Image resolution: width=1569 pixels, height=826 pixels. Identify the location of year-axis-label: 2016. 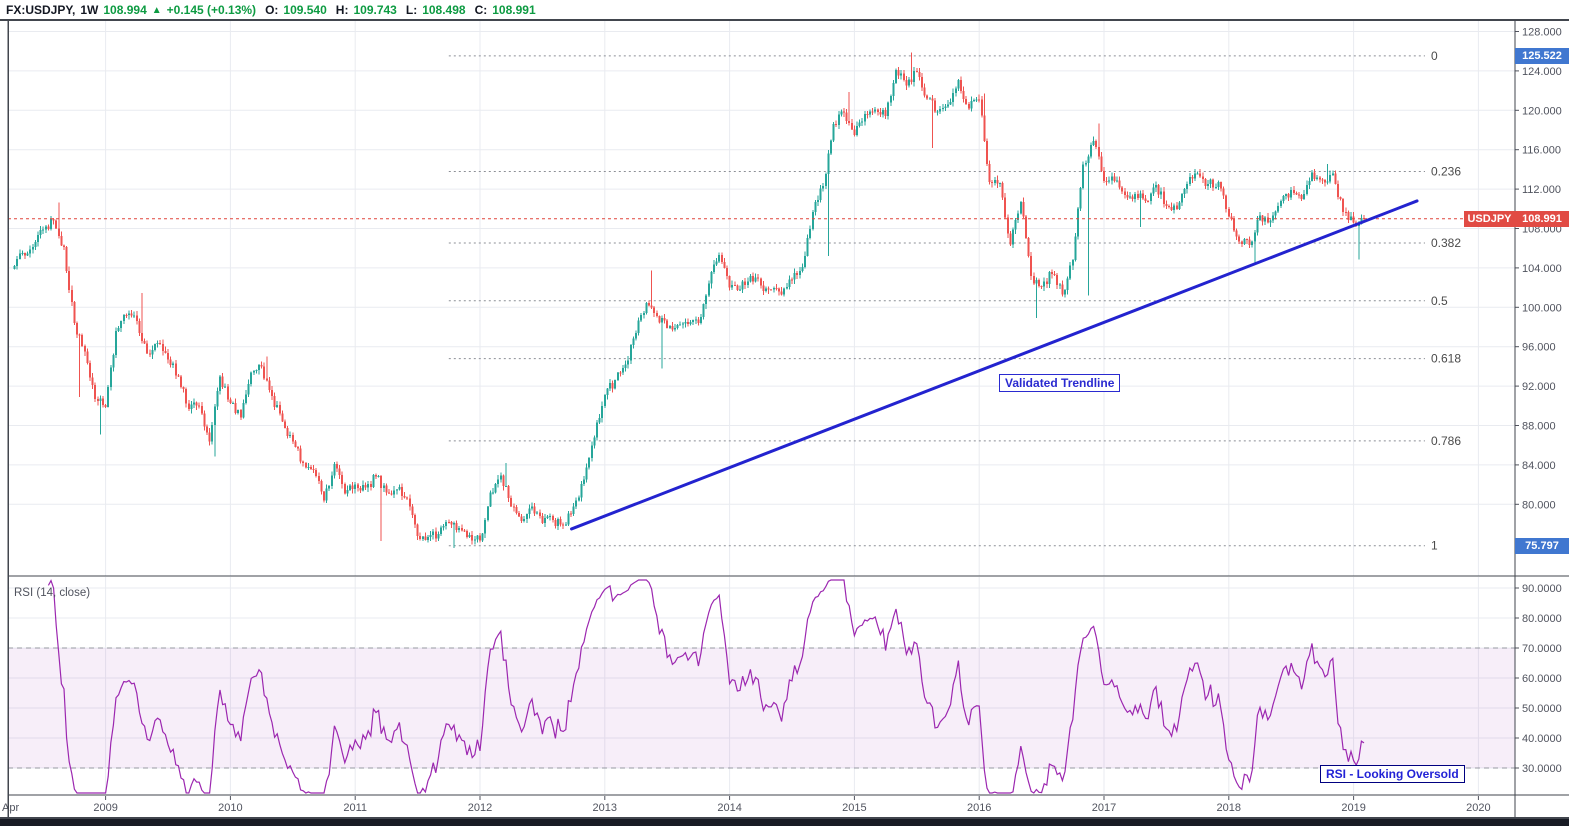
(979, 808).